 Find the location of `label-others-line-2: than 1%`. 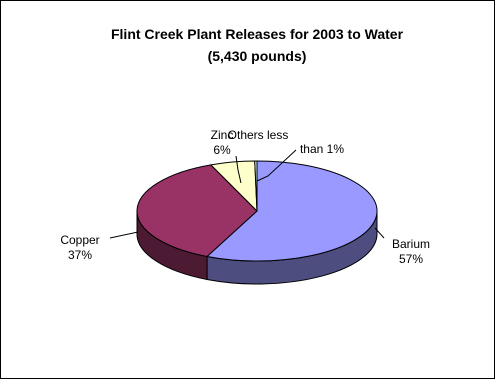

label-others-line-2: than 1% is located at coordinates (322, 149).